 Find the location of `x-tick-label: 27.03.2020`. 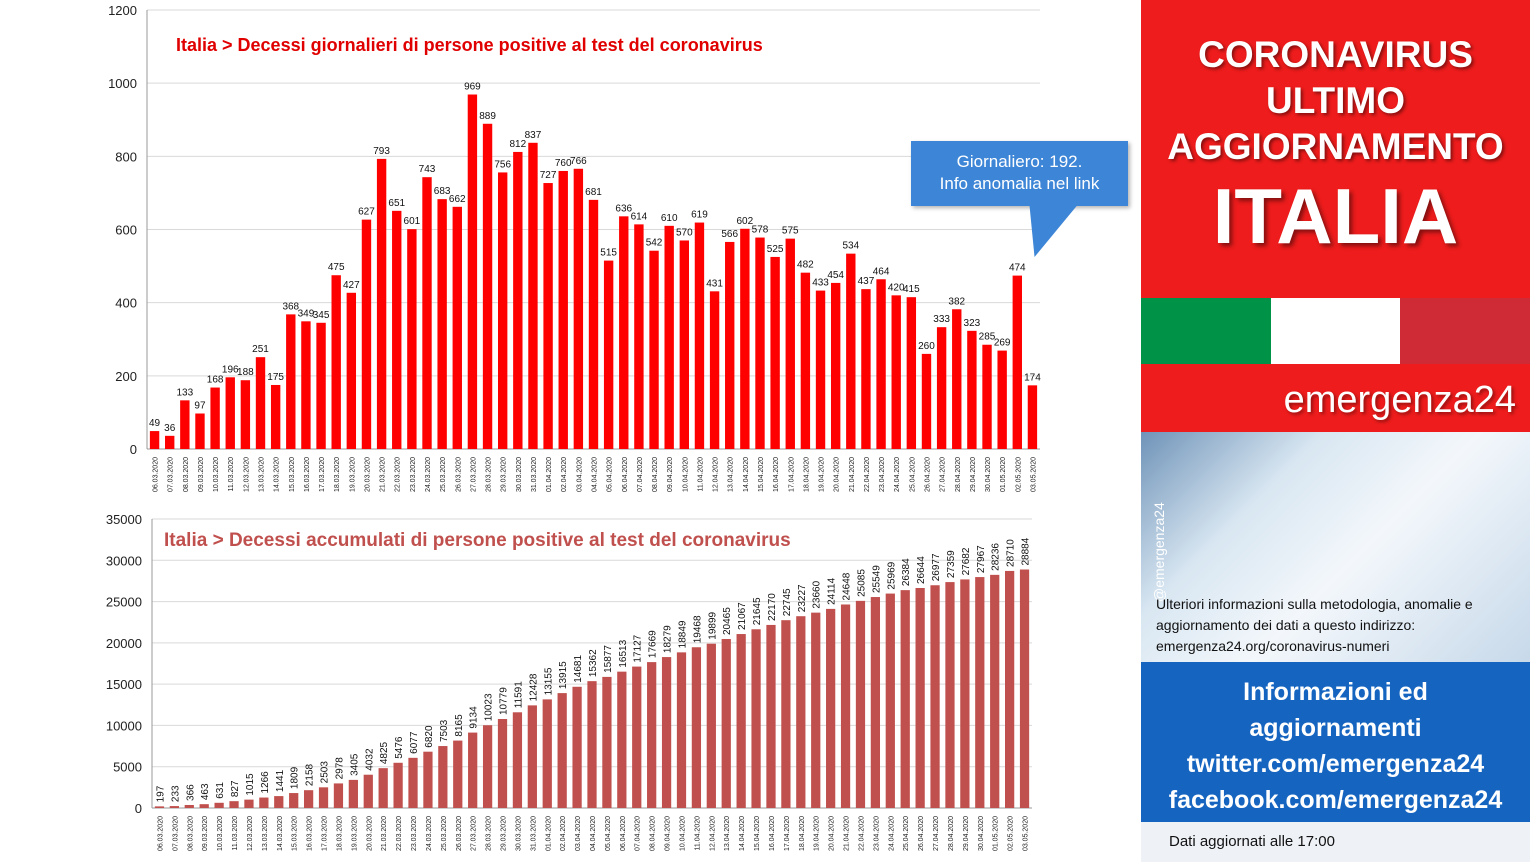

x-tick-label: 27.03.2020 is located at coordinates (473, 474).